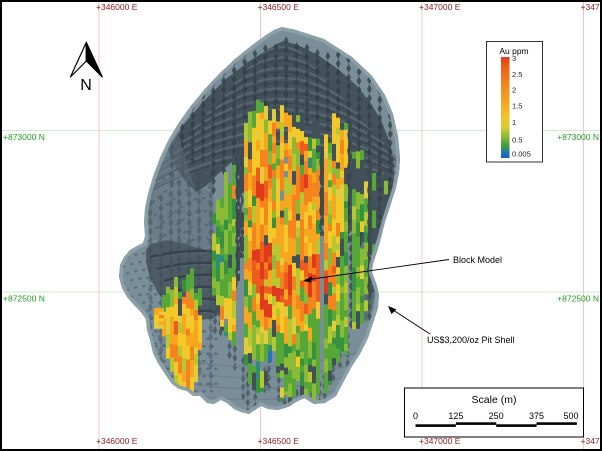  Describe the element at coordinates (455, 416) in the screenshot. I see `svg-text: 125` at that location.